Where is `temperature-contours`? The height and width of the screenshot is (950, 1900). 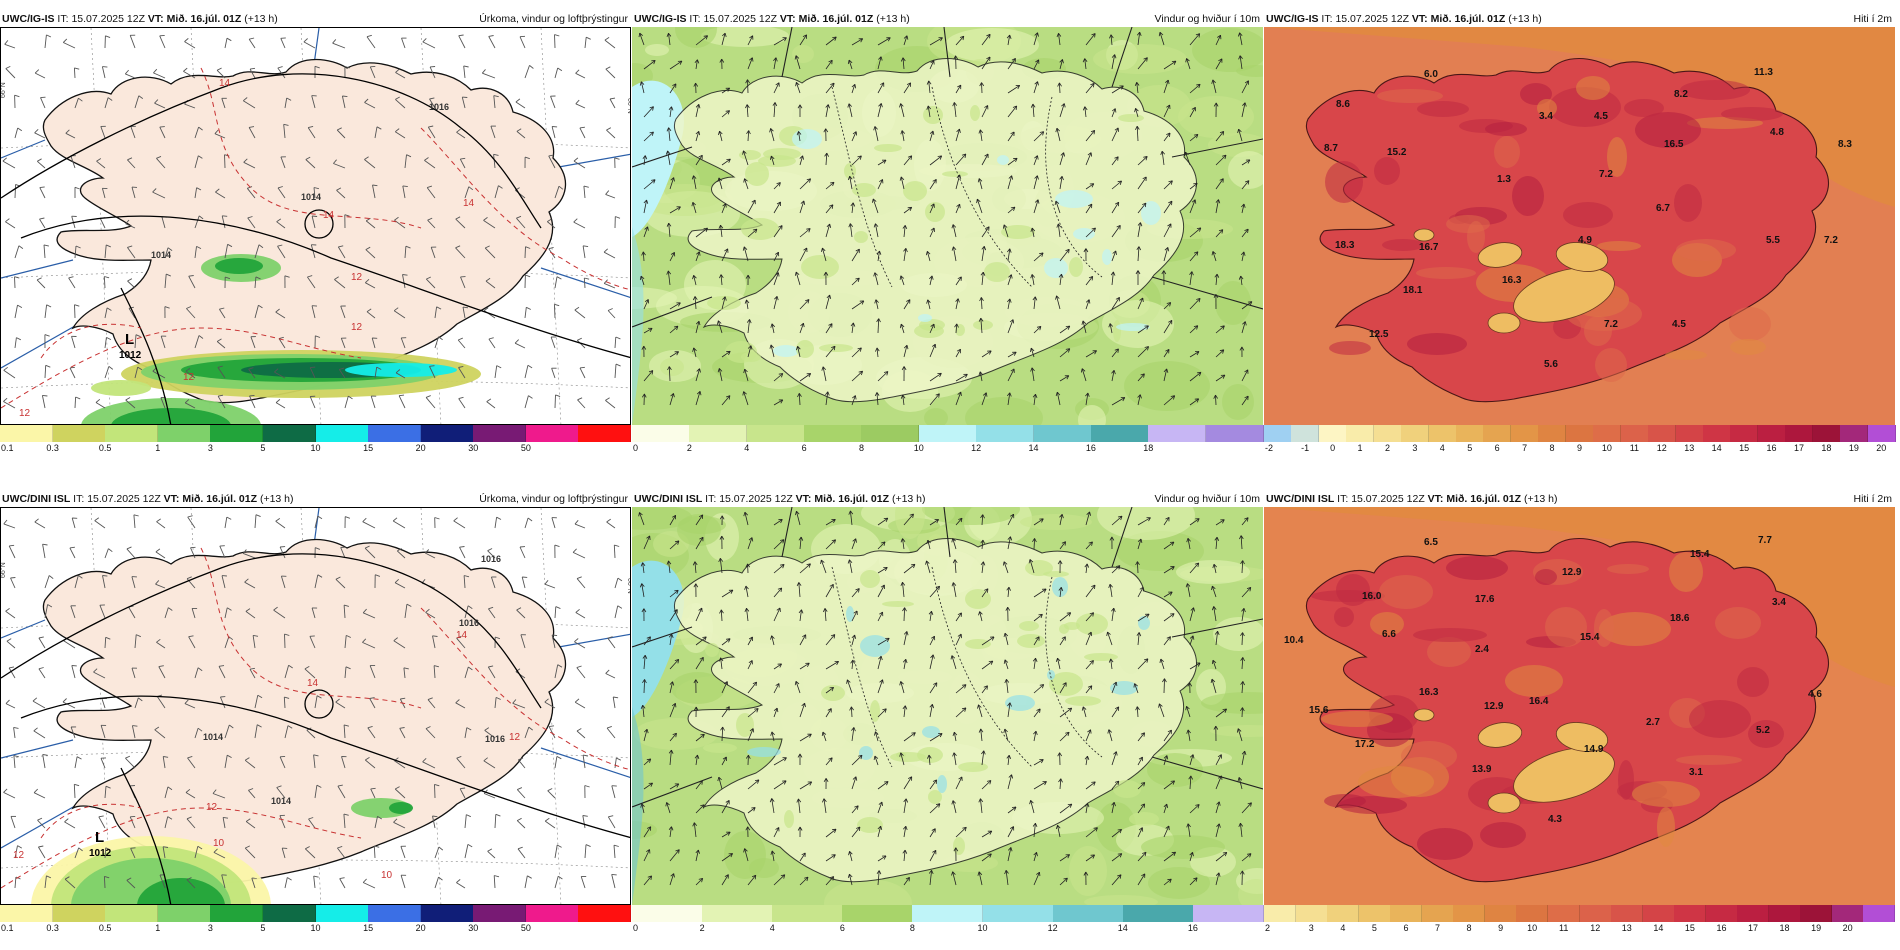
temperature-contours is located at coordinates (315, 238).